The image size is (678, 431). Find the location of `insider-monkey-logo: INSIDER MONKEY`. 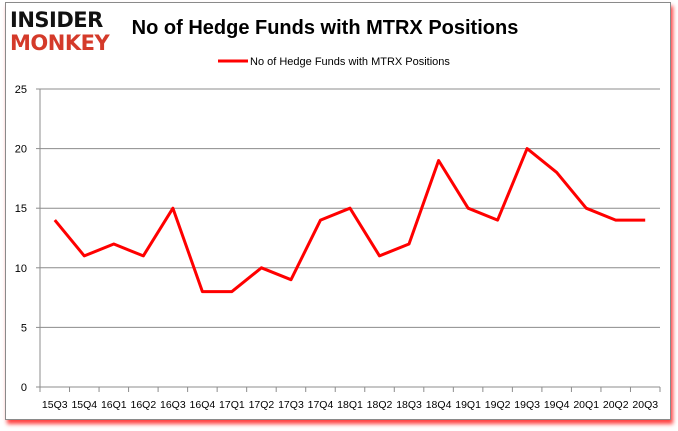

insider-monkey-logo: INSIDER MONKEY is located at coordinates (60, 31).